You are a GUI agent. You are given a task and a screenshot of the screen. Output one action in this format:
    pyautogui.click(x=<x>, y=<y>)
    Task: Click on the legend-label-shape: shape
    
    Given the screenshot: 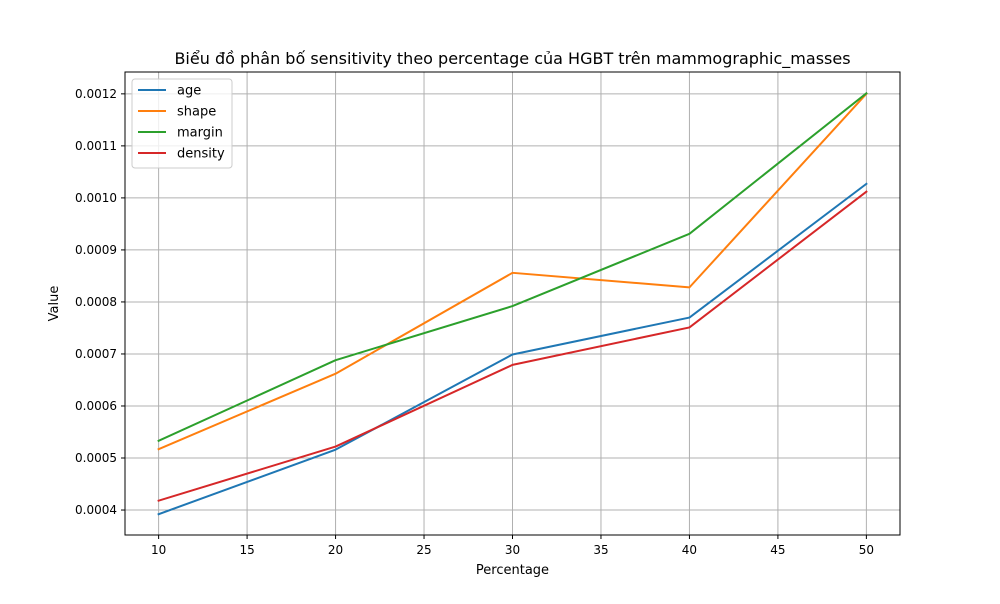 What is the action you would take?
    pyautogui.click(x=196, y=112)
    